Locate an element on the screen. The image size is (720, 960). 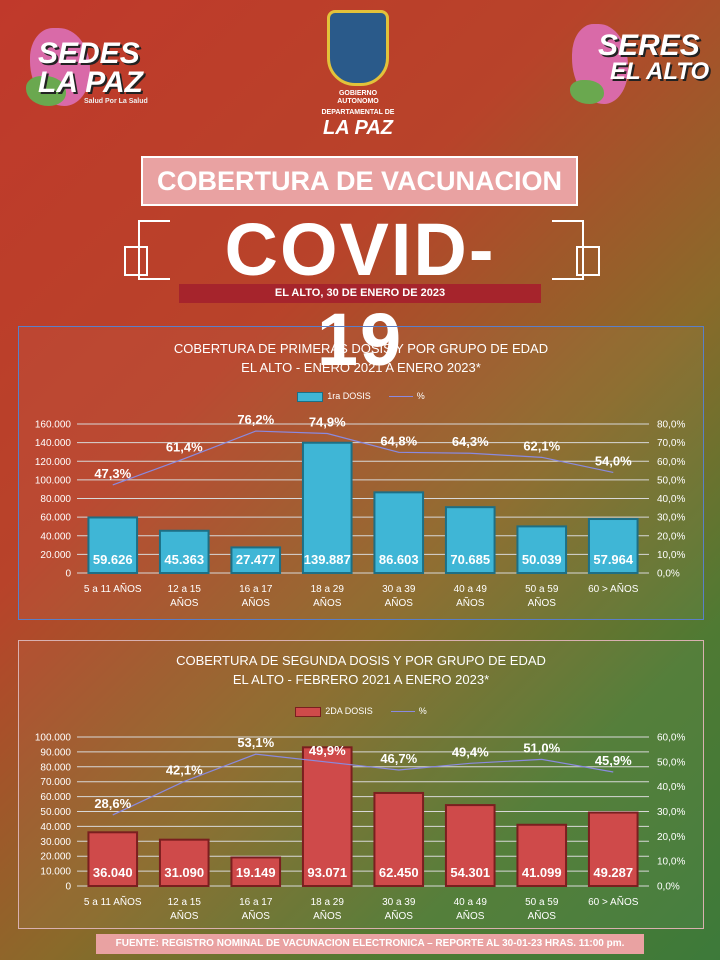
y-tick-label: 90.000 is located at coordinates (55, 752).